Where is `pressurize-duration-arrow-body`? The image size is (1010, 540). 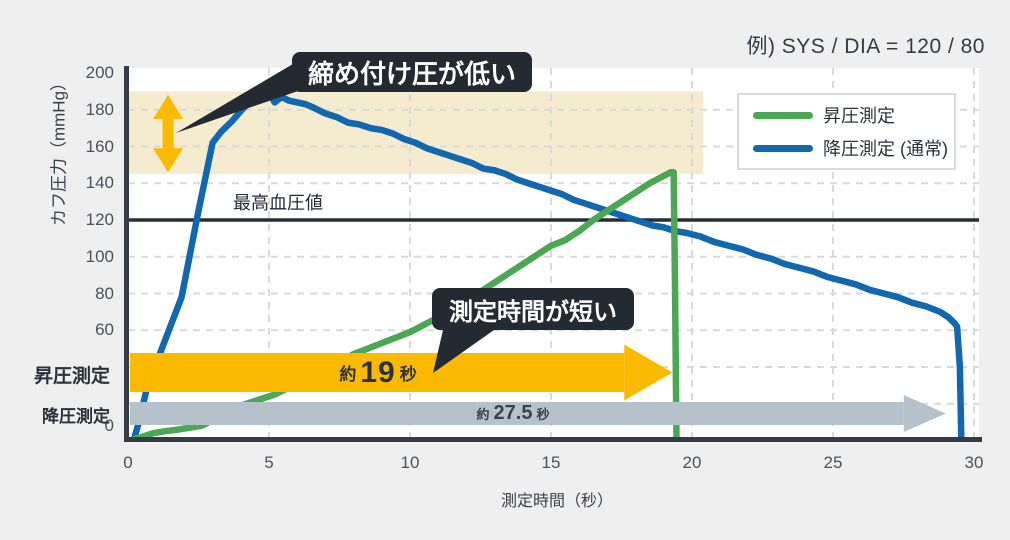 pressurize-duration-arrow-body is located at coordinates (377, 373).